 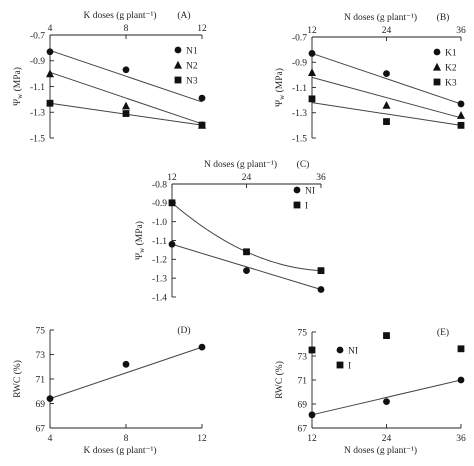 What do you see at coordinates (178, 64) in the screenshot?
I see `legend-marker-n2` at bounding box center [178, 64].